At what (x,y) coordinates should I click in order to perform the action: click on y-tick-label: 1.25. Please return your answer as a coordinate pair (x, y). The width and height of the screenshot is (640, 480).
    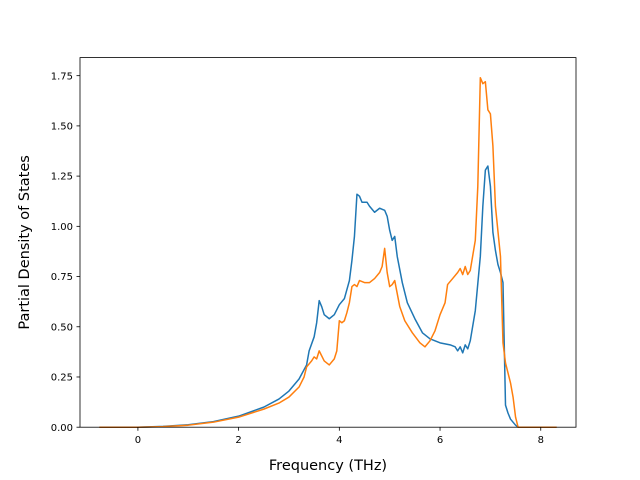
    Looking at the image, I should click on (62, 177).